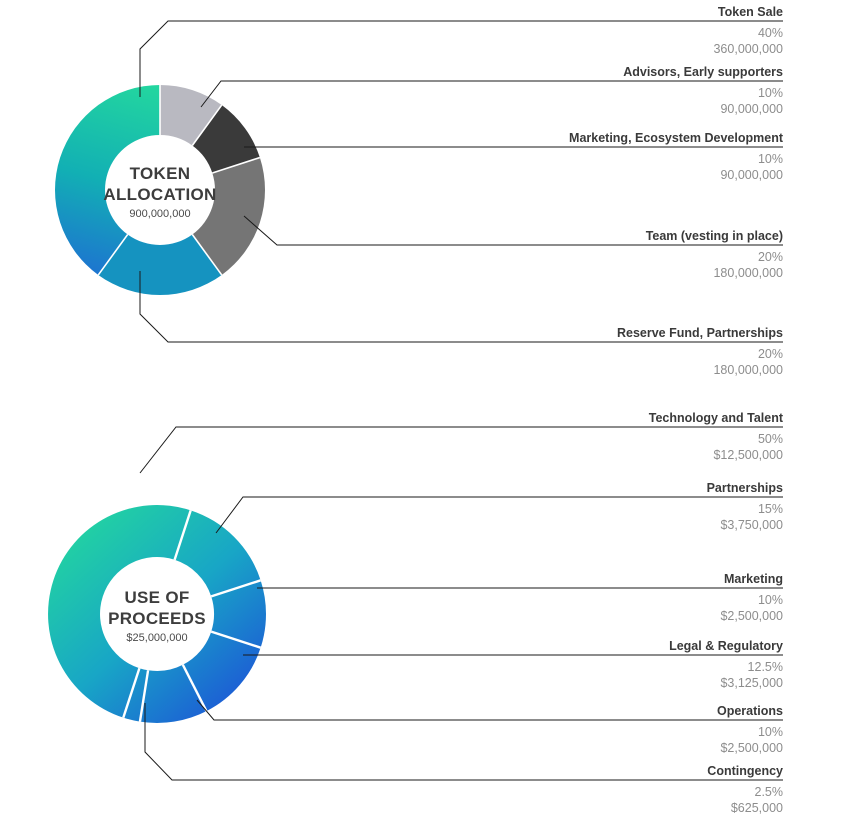  What do you see at coordinates (714, 236) in the screenshot?
I see `legend-label: Team (vesting in place)` at bounding box center [714, 236].